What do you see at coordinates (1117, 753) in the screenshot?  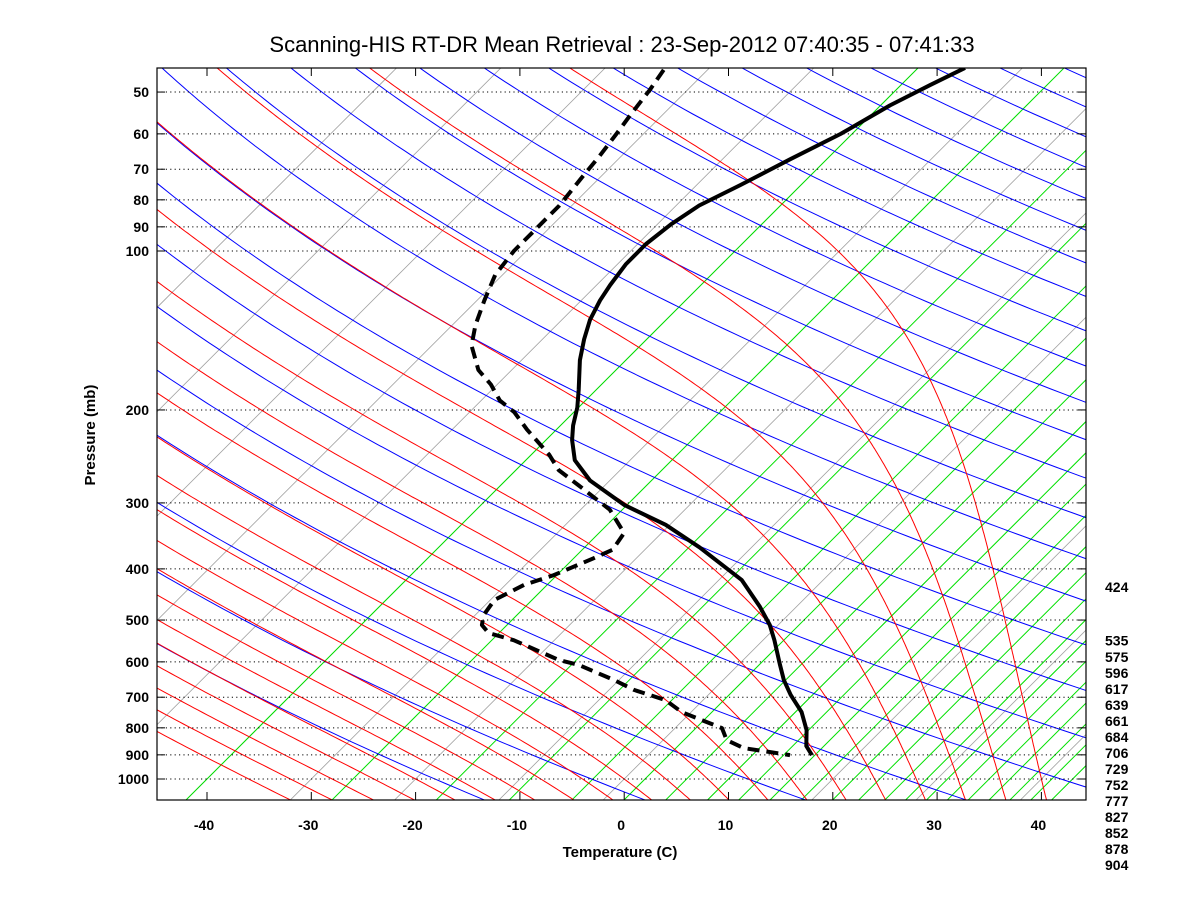 I see `right-pressure-label: 706` at bounding box center [1117, 753].